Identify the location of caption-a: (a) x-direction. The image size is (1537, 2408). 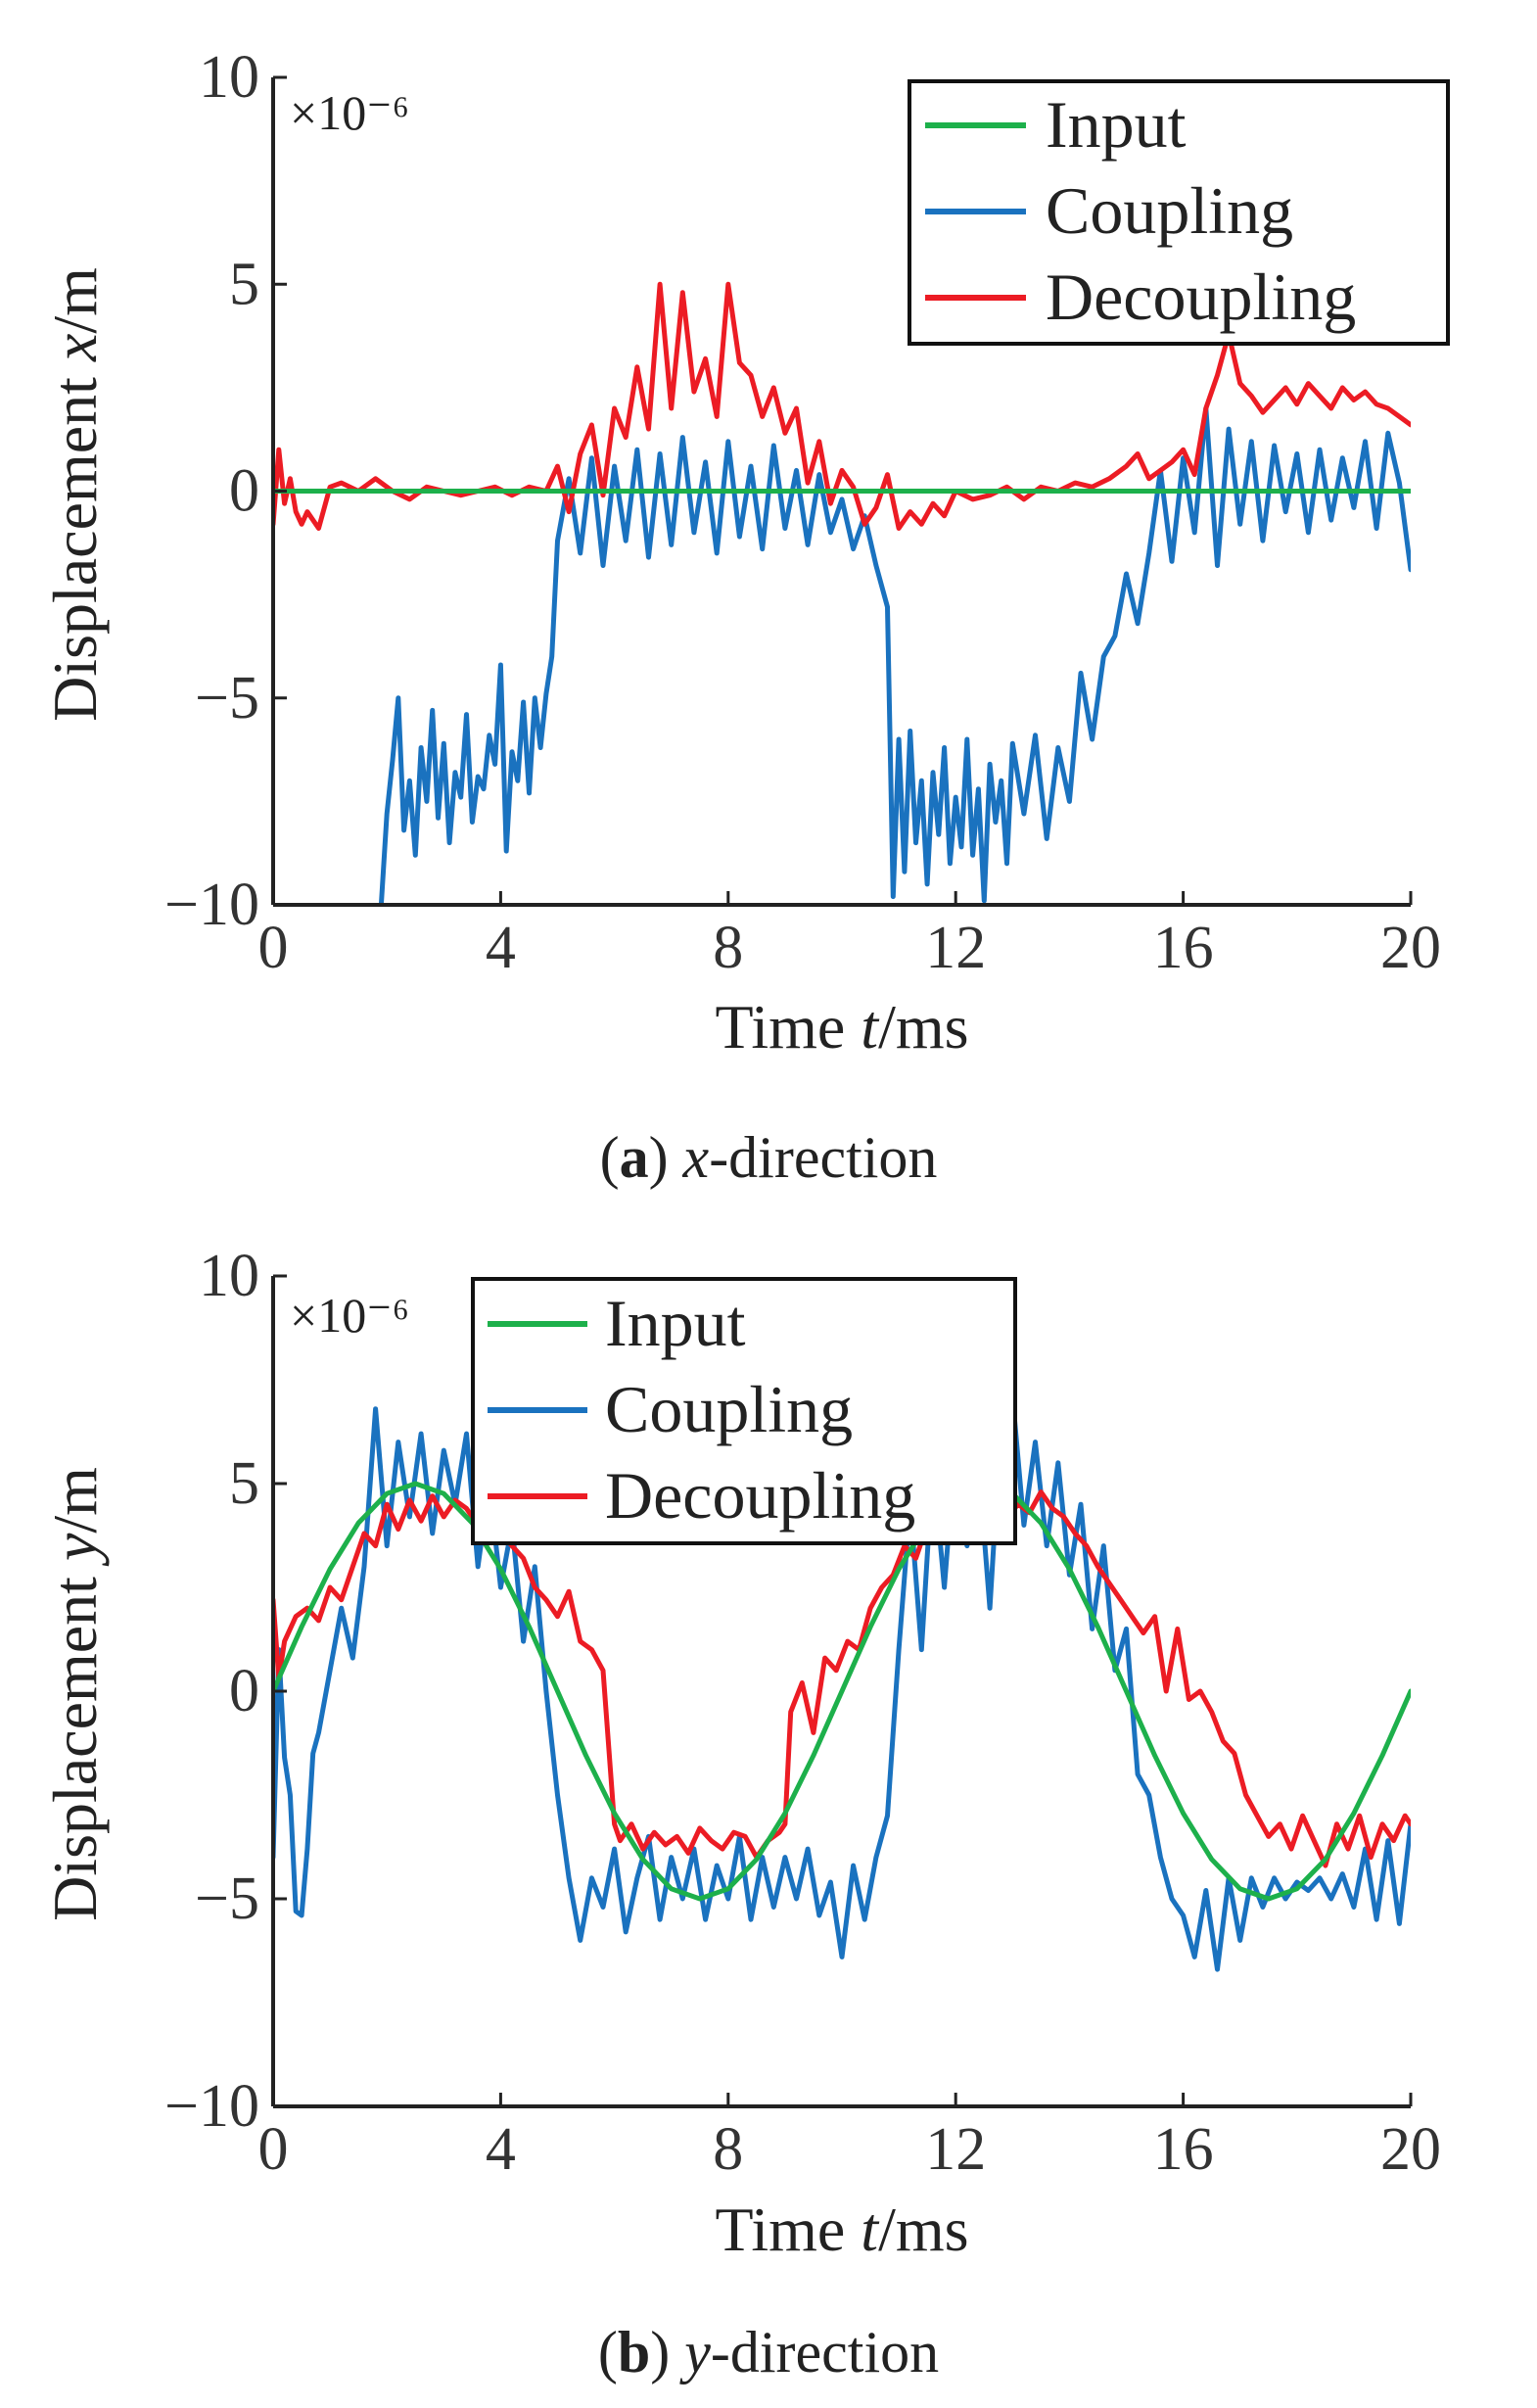
(769, 1158).